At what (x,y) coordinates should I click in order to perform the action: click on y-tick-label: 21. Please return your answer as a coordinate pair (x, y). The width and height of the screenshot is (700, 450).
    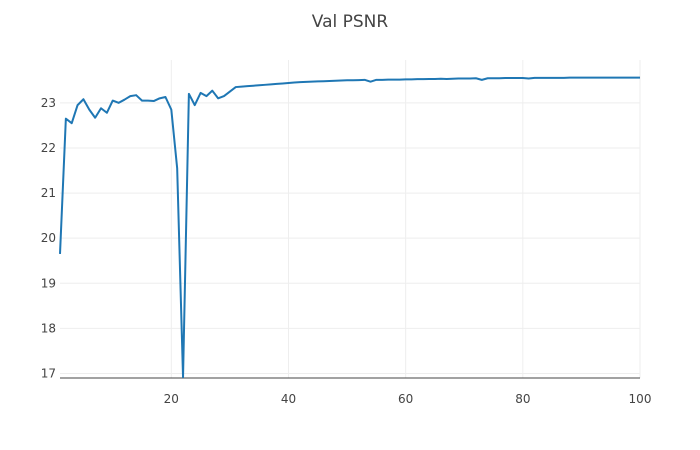
    Looking at the image, I should click on (48, 193).